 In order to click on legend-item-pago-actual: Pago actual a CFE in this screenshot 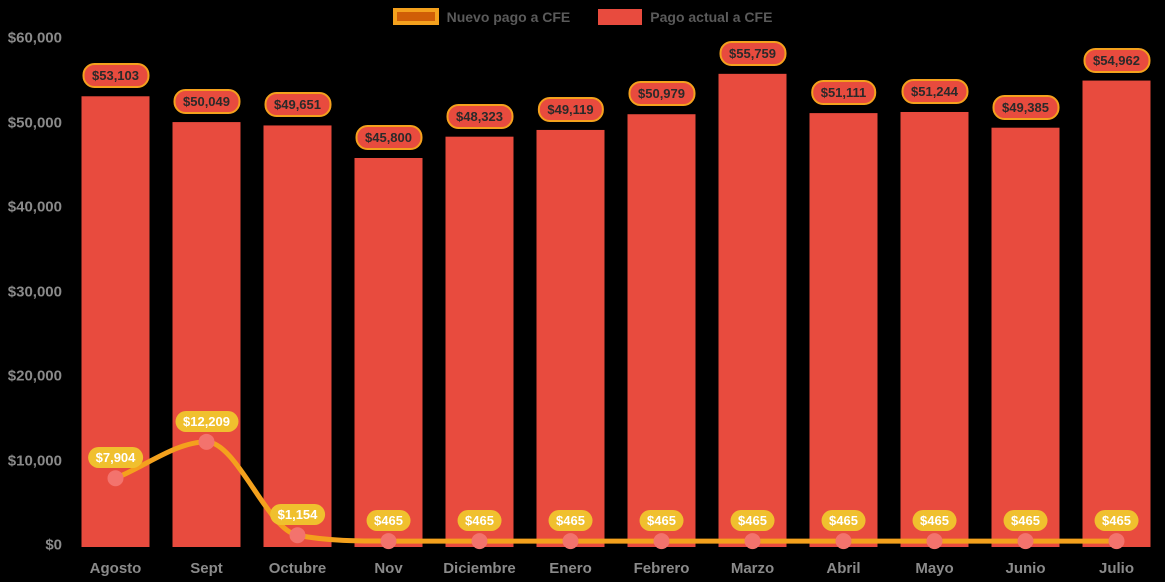, I will do `click(685, 16)`.